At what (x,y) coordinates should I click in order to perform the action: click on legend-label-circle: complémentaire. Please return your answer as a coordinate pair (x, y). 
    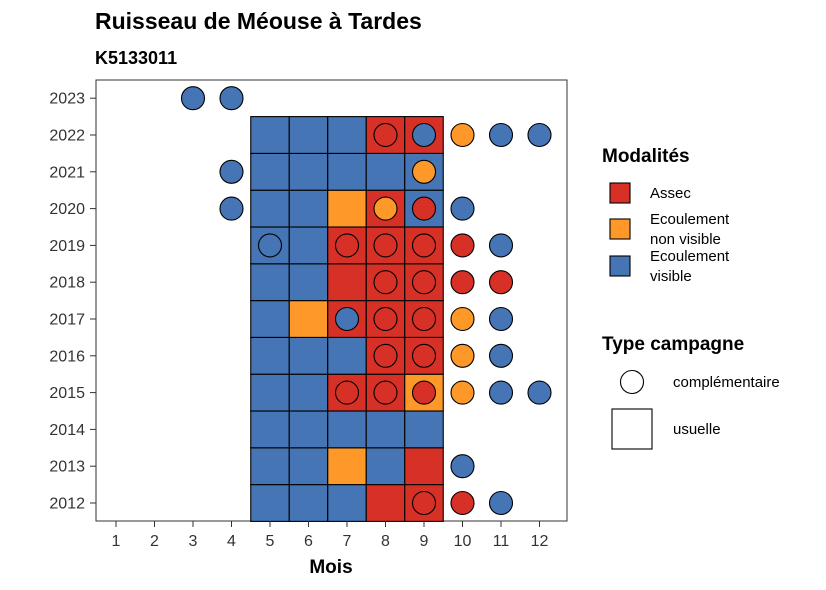
    Looking at the image, I should click on (726, 382).